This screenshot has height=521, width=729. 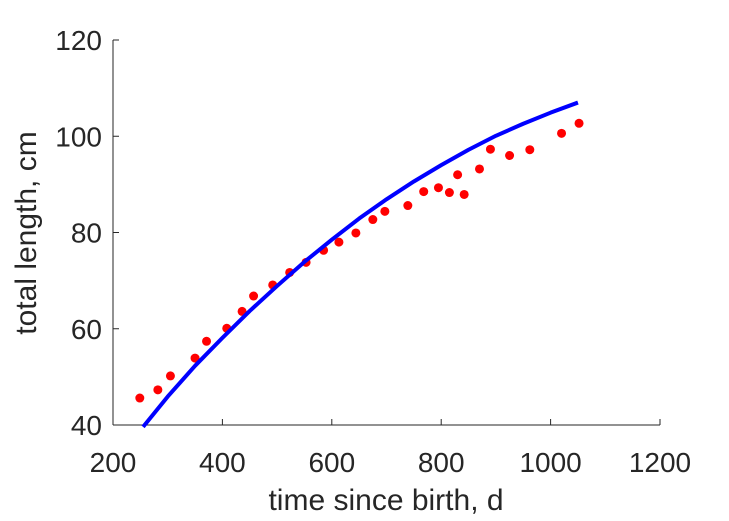 I want to click on x-tick-label: 1000, so click(x=550, y=462).